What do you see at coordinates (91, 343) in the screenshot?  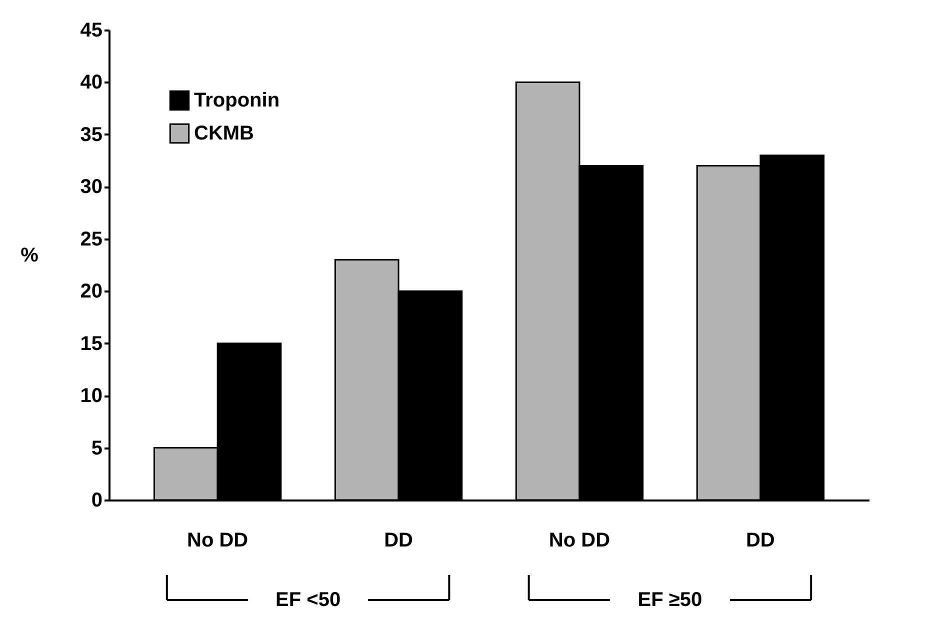 I see `y-tick-label: 15` at bounding box center [91, 343].